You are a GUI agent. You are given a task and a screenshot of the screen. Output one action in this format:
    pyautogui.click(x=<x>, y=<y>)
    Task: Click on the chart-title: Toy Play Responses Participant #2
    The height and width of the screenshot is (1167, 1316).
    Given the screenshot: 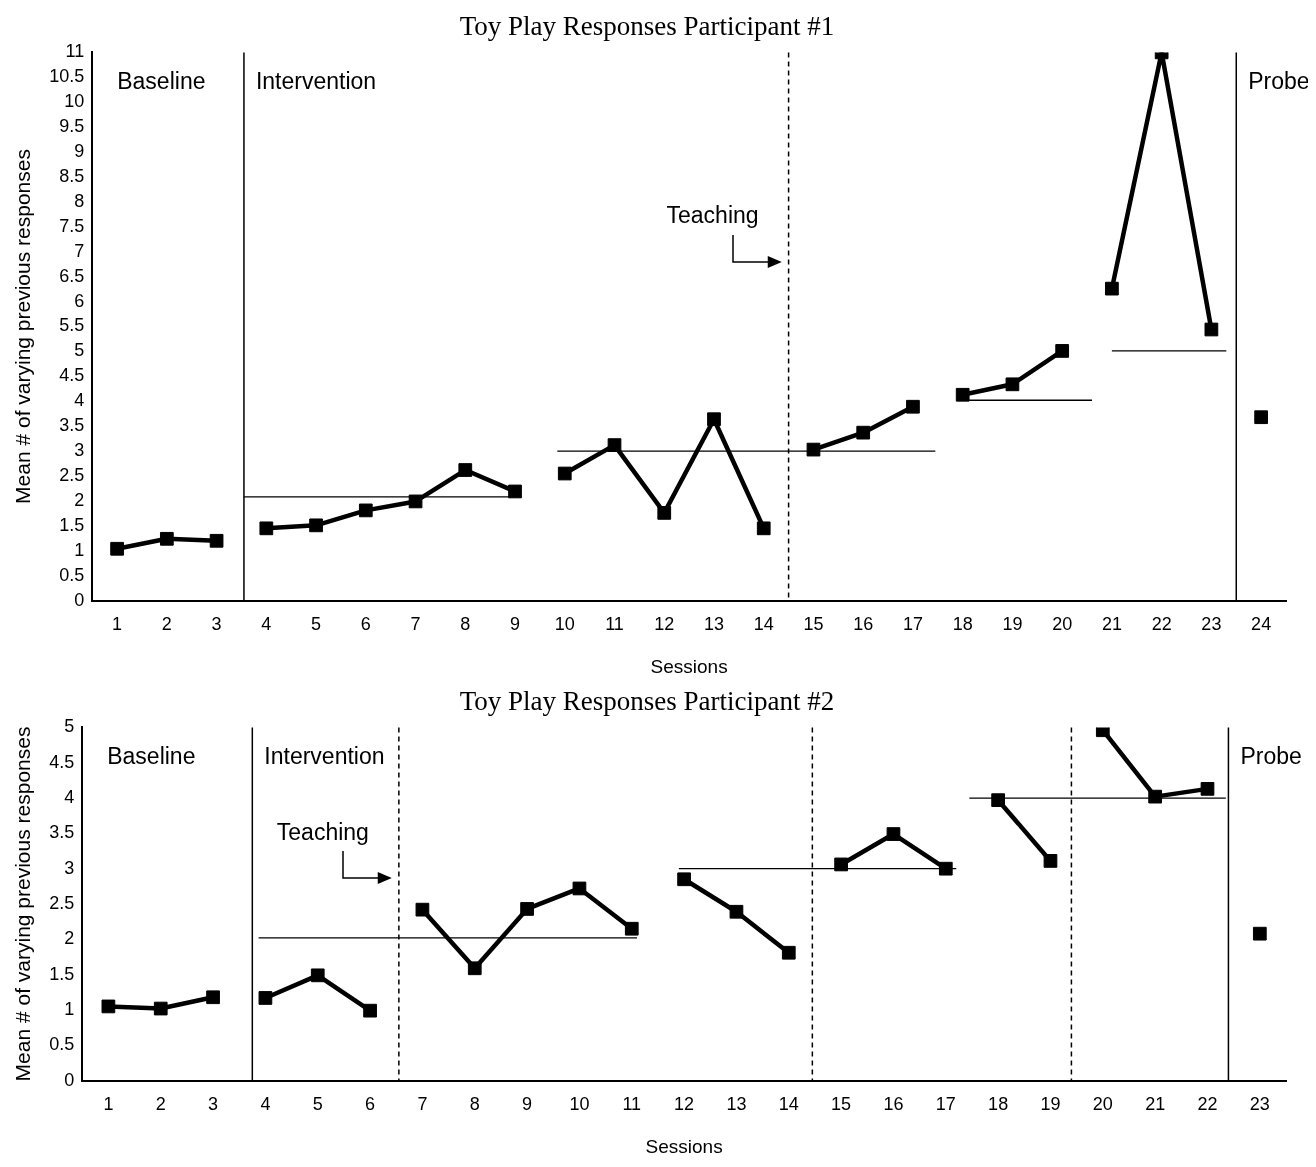 What is the action you would take?
    pyautogui.click(x=647, y=701)
    